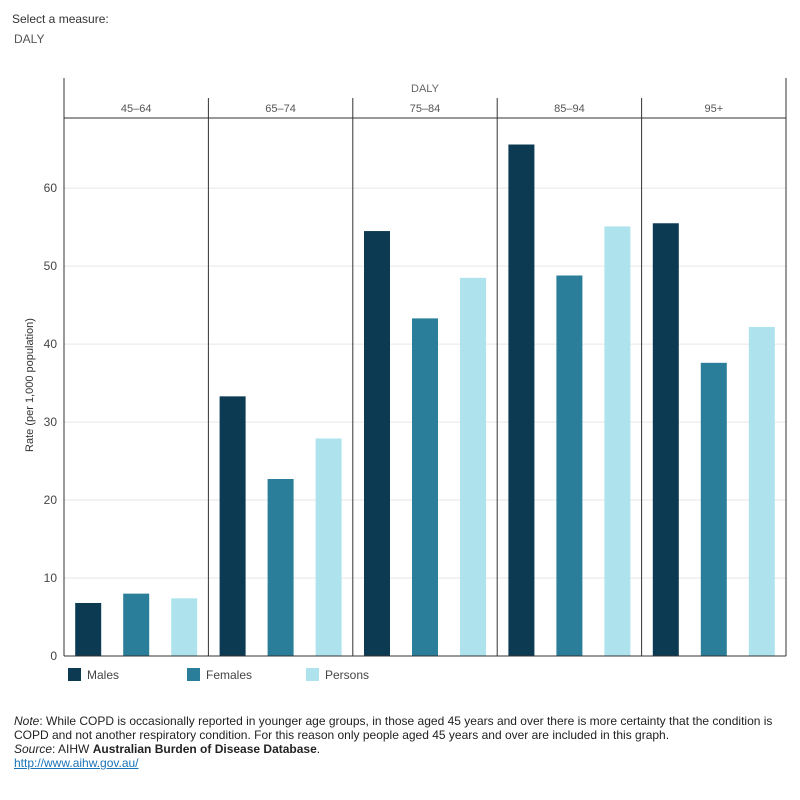 The height and width of the screenshot is (800, 800). I want to click on legend-label-females: Females, so click(229, 675).